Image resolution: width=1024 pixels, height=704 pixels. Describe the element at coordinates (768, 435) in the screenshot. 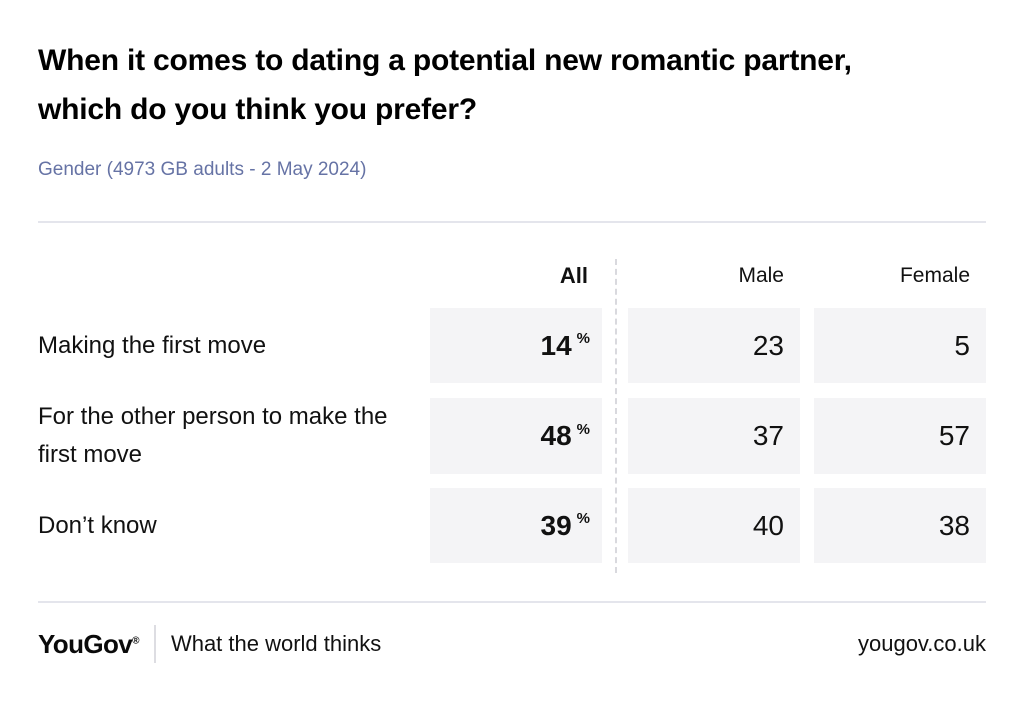

I see `cell-value: 37` at that location.